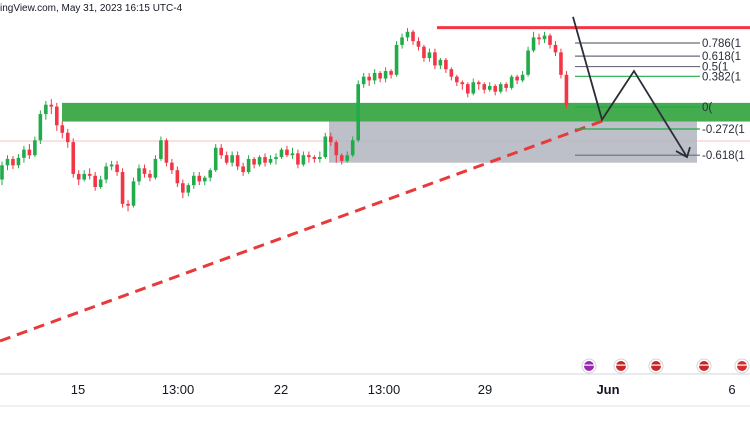 The width and height of the screenshot is (750, 430). Describe the element at coordinates (731, 389) in the screenshot. I see `time-tick-label: 6` at that location.